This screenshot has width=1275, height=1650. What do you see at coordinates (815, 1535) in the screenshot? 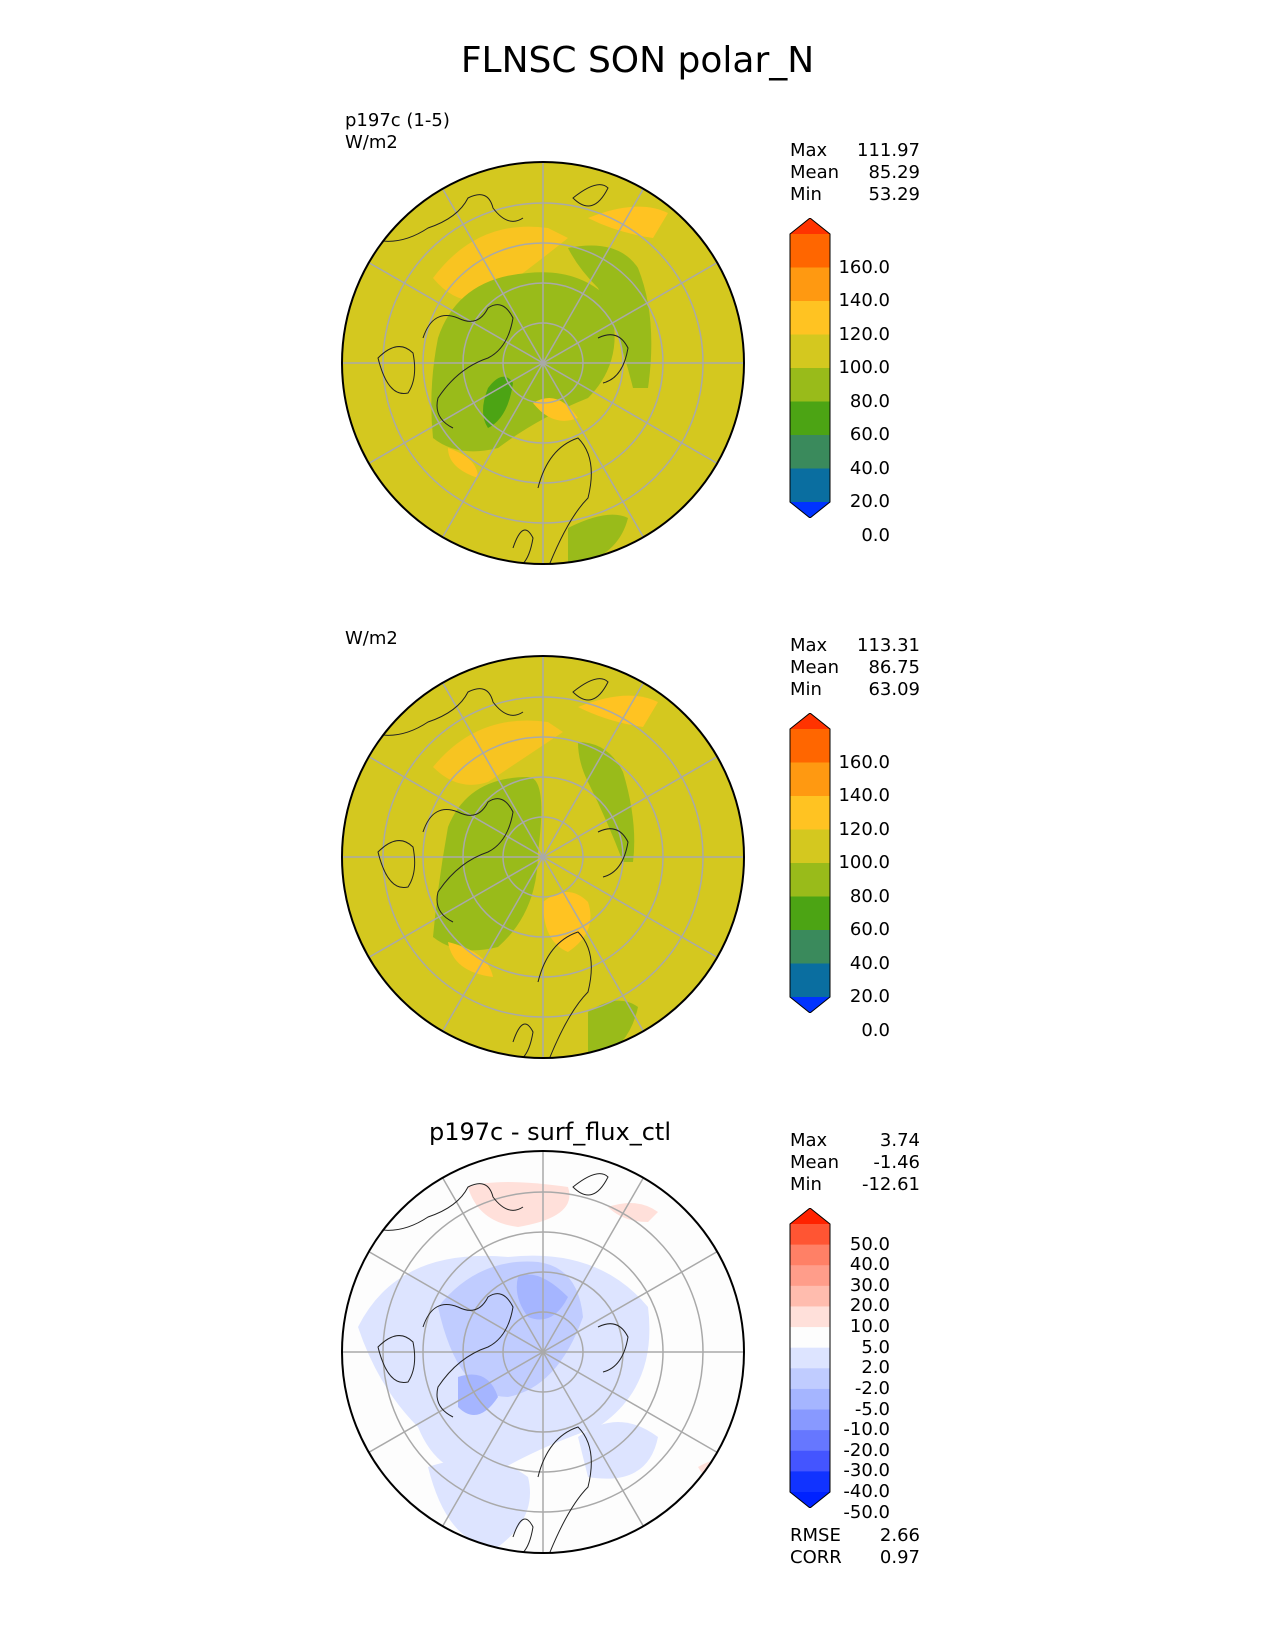
I see `rmse-label: RMSE` at bounding box center [815, 1535].